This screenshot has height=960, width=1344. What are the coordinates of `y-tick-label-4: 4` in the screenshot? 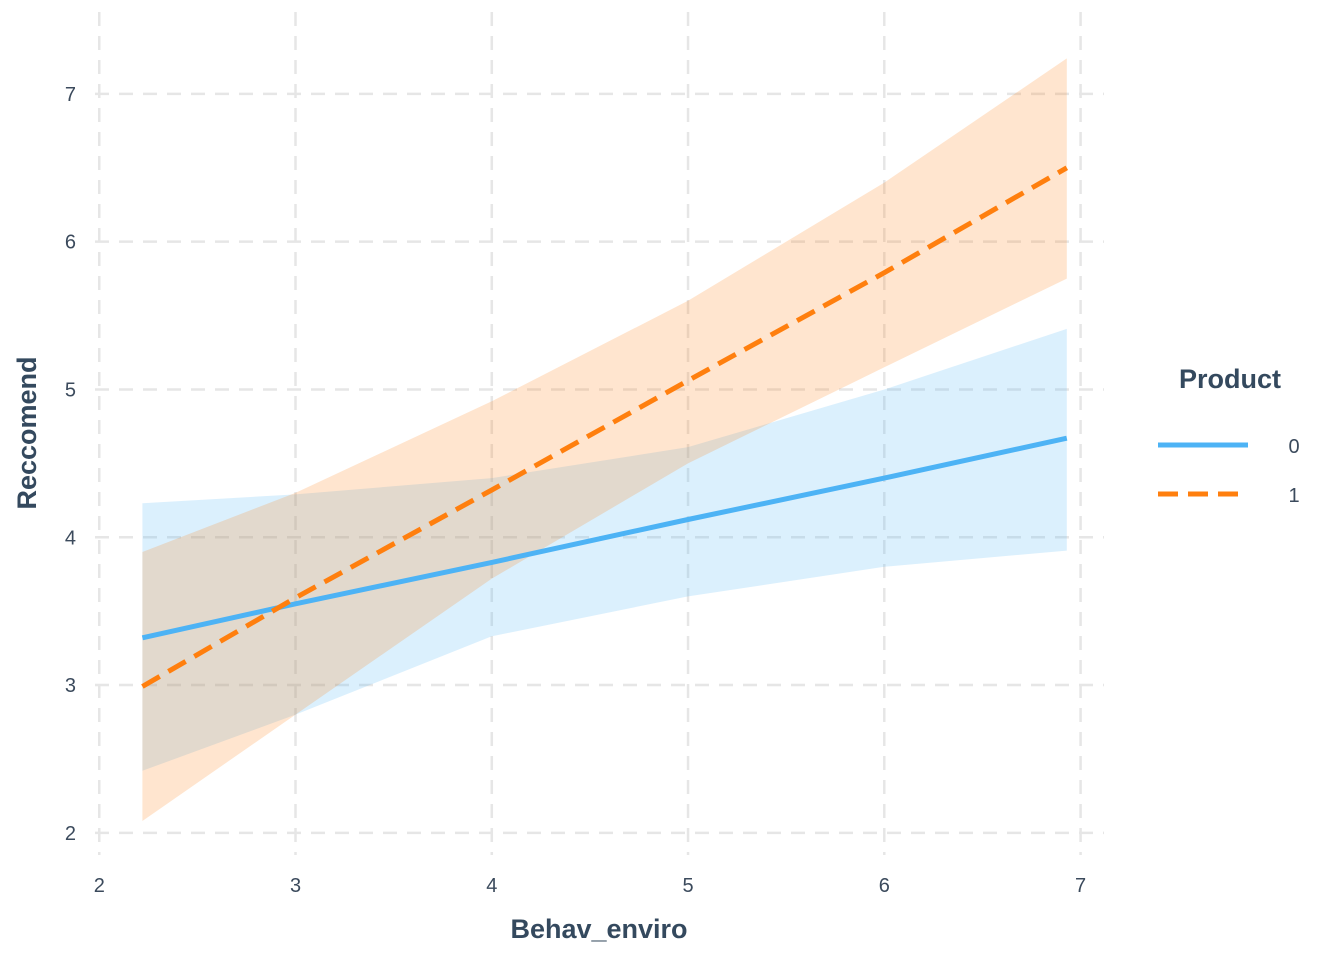 It's located at (70, 538).